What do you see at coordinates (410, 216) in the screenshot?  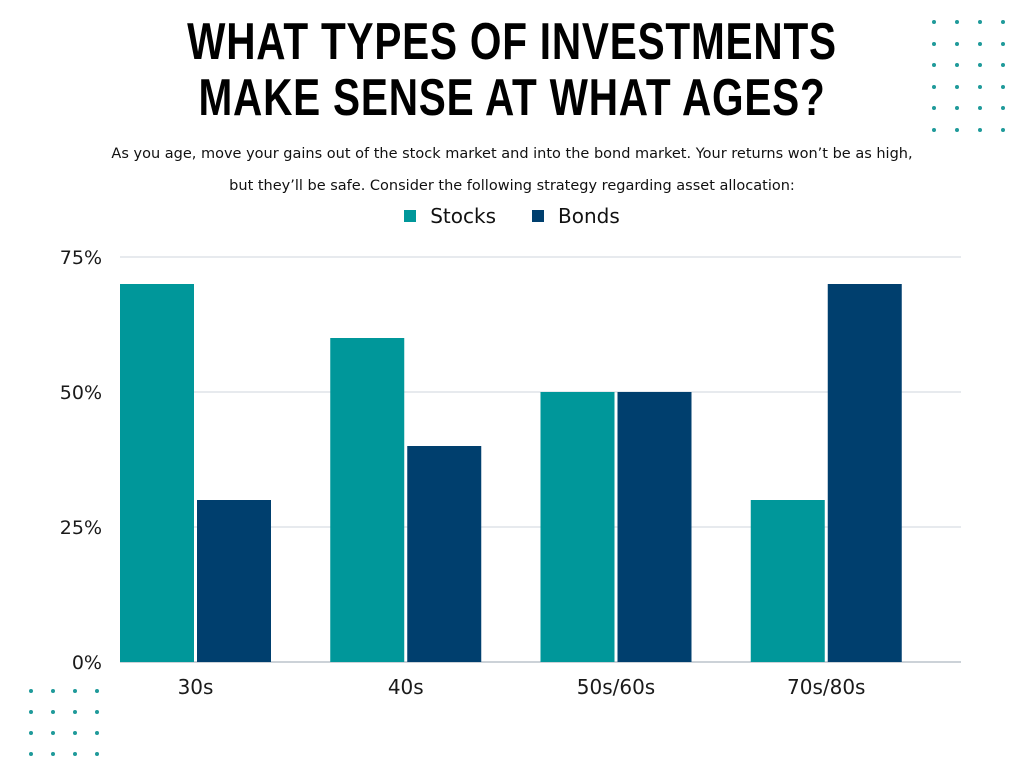 I see `legend-swatch-stocks` at bounding box center [410, 216].